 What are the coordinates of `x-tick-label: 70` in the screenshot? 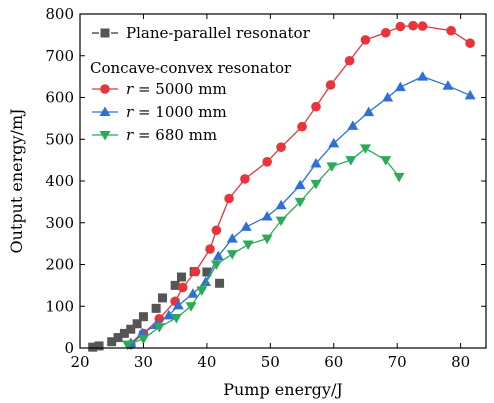 It's located at (397, 362).